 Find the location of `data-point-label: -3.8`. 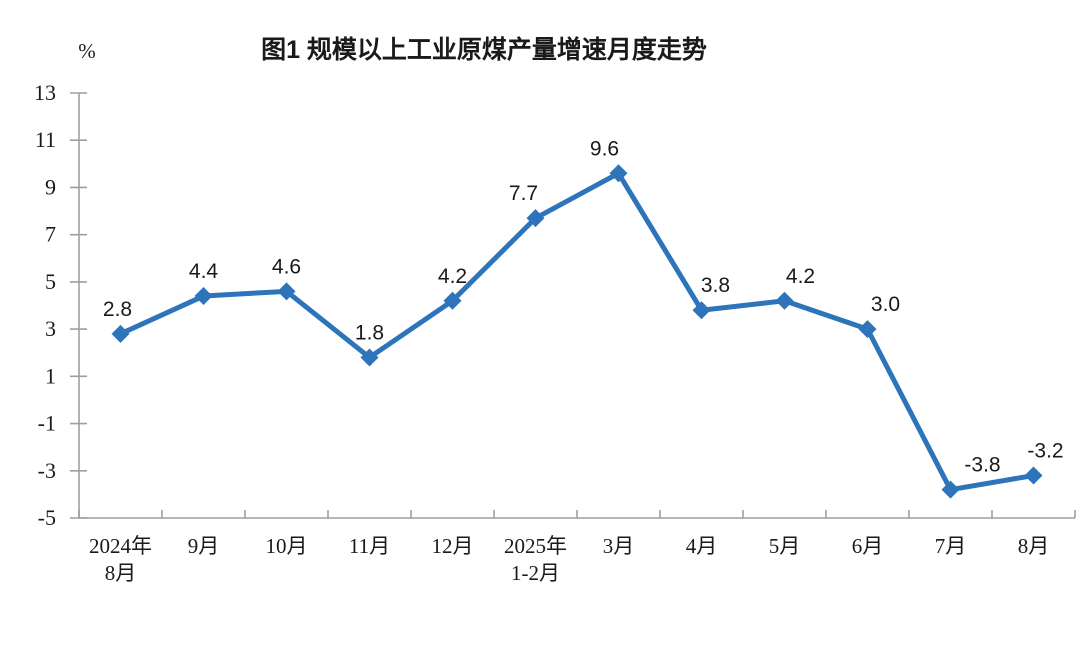

data-point-label: -3.8 is located at coordinates (982, 465).